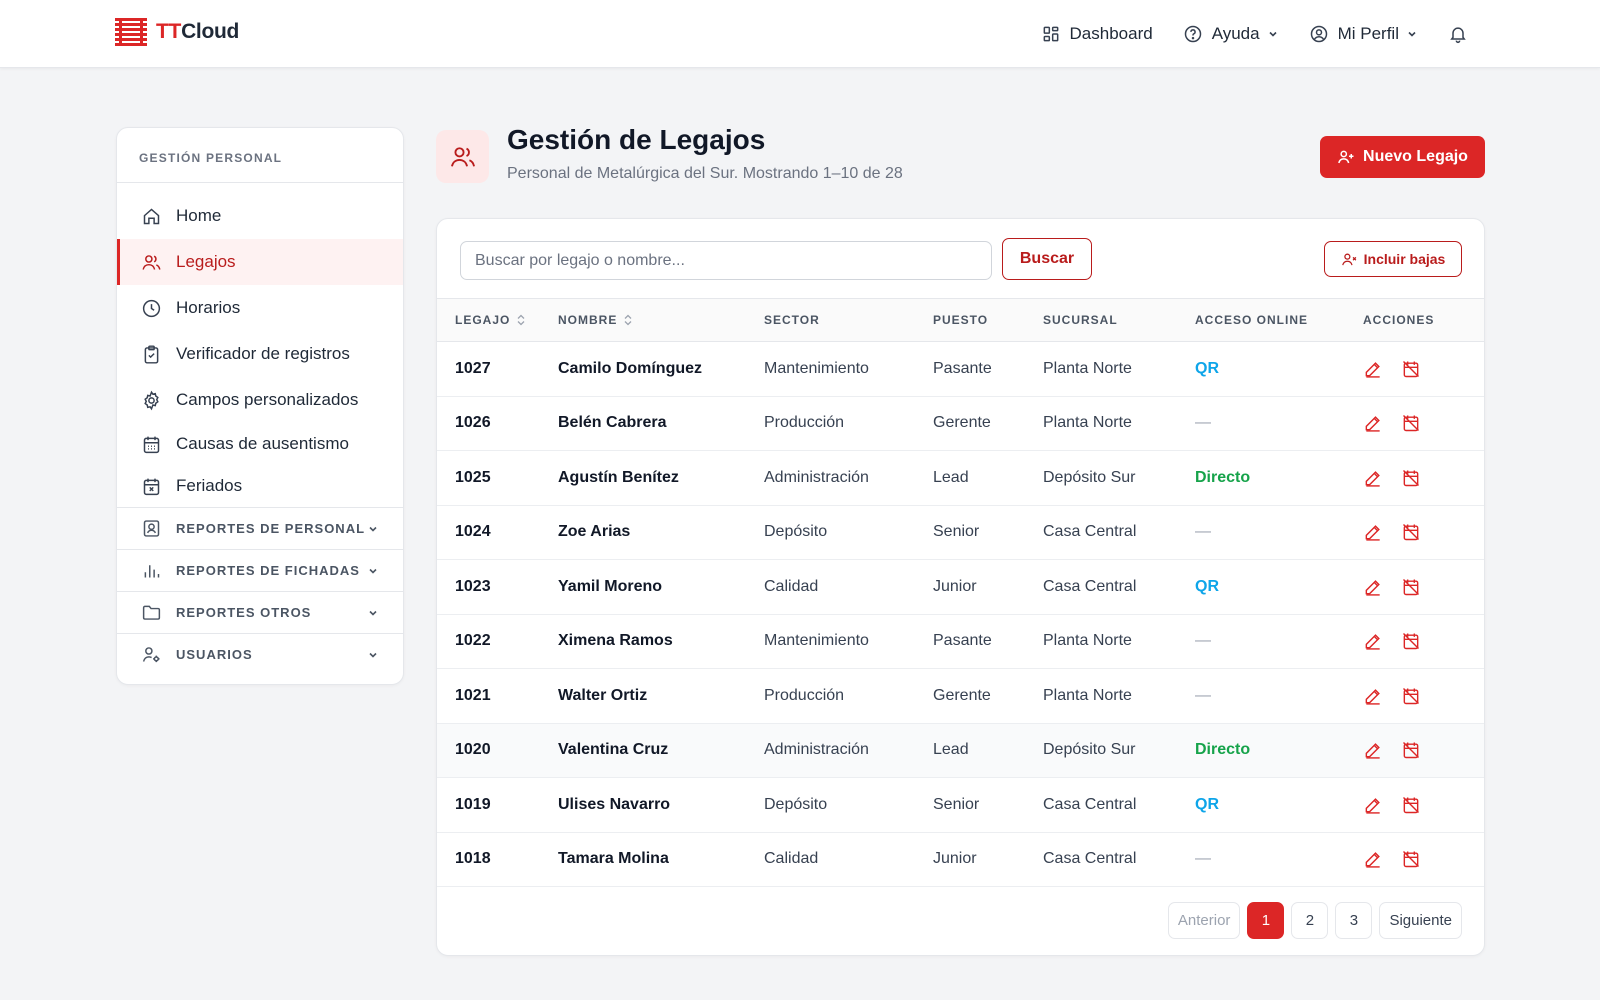 This screenshot has width=1600, height=1000. I want to click on cell-legajo: 1025, so click(473, 477).